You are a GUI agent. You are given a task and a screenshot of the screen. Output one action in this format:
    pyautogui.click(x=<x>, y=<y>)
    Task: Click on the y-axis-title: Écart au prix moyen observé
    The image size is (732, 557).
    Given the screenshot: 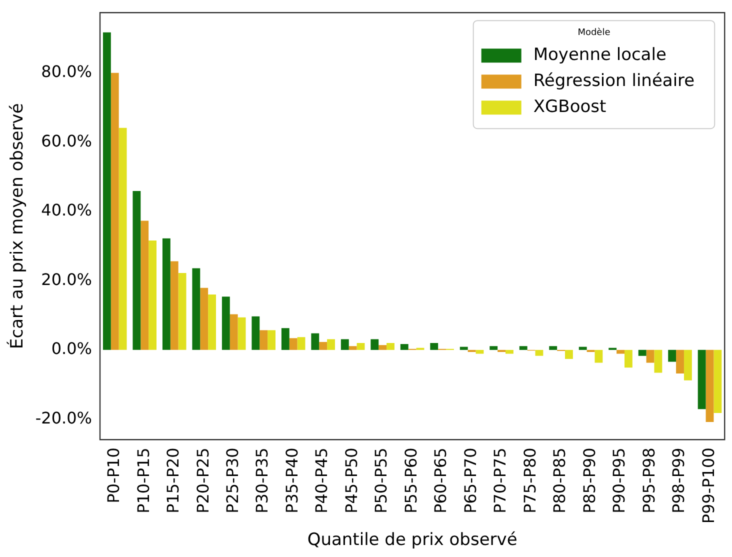 What is the action you would take?
    pyautogui.click(x=17, y=226)
    